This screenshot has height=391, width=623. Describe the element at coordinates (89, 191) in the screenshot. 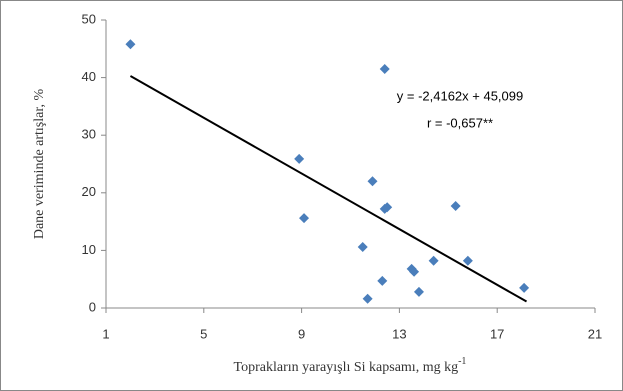

I see `y-tick-label: 20` at that location.